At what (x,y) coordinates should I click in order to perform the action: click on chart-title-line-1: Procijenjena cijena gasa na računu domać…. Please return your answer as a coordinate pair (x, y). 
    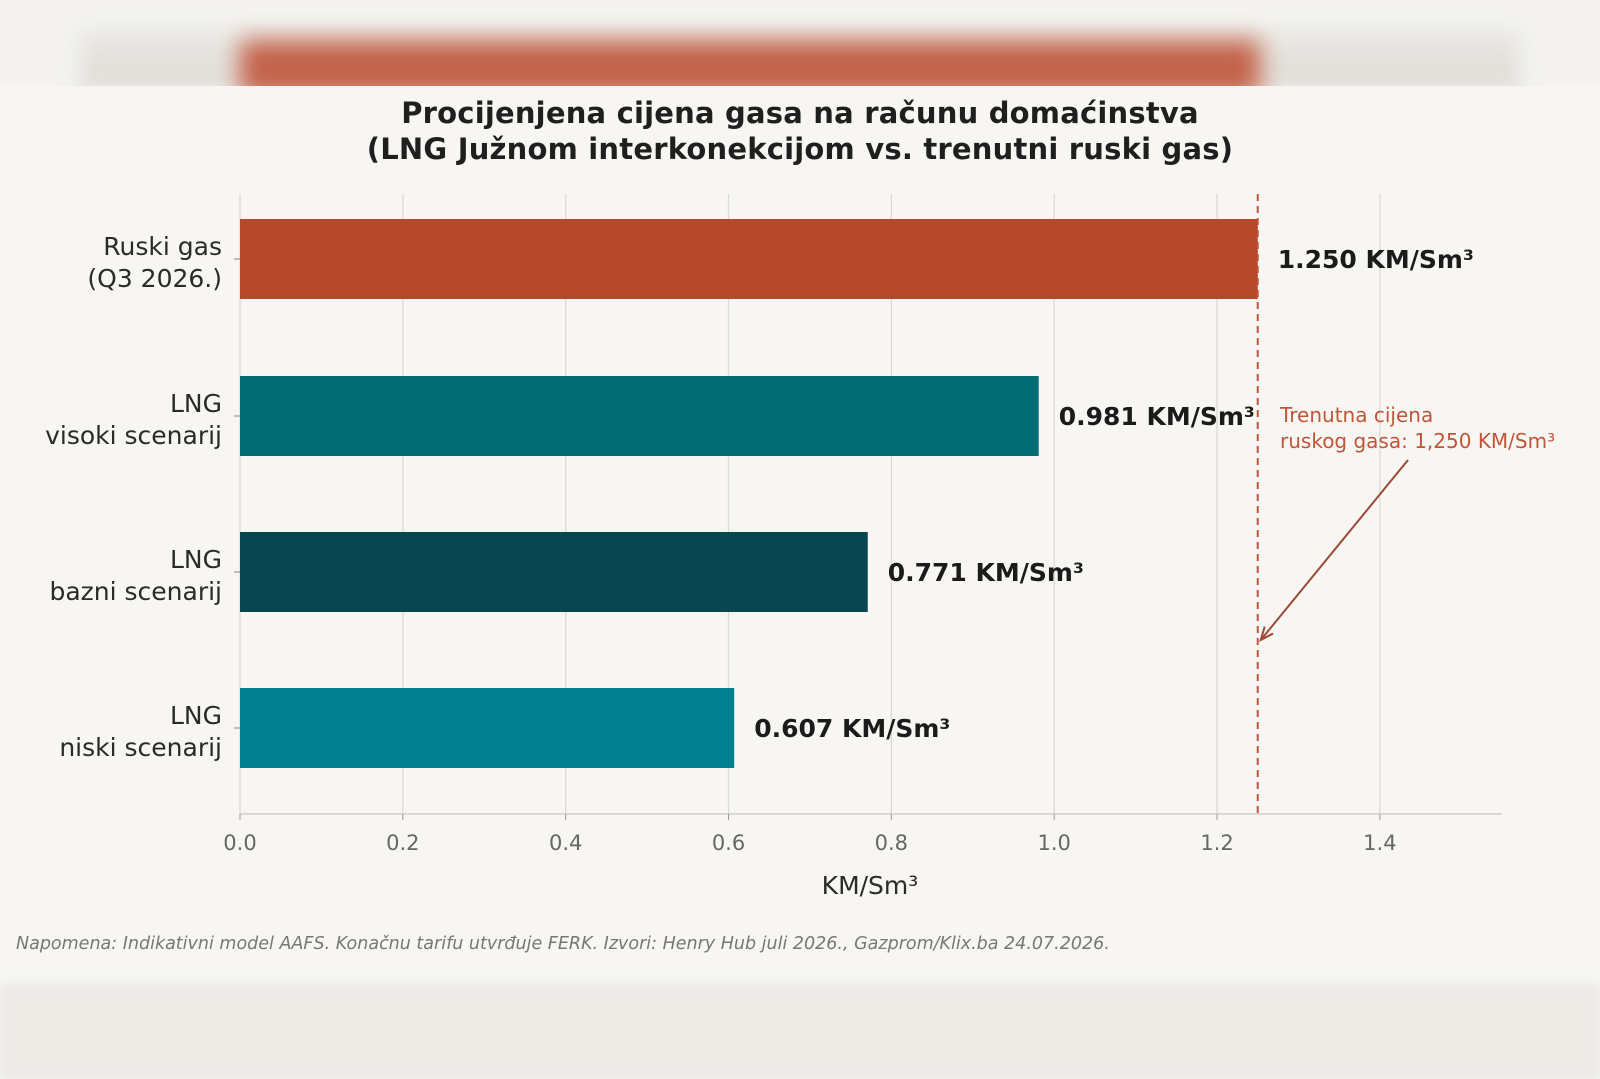
    Looking at the image, I should click on (800, 113).